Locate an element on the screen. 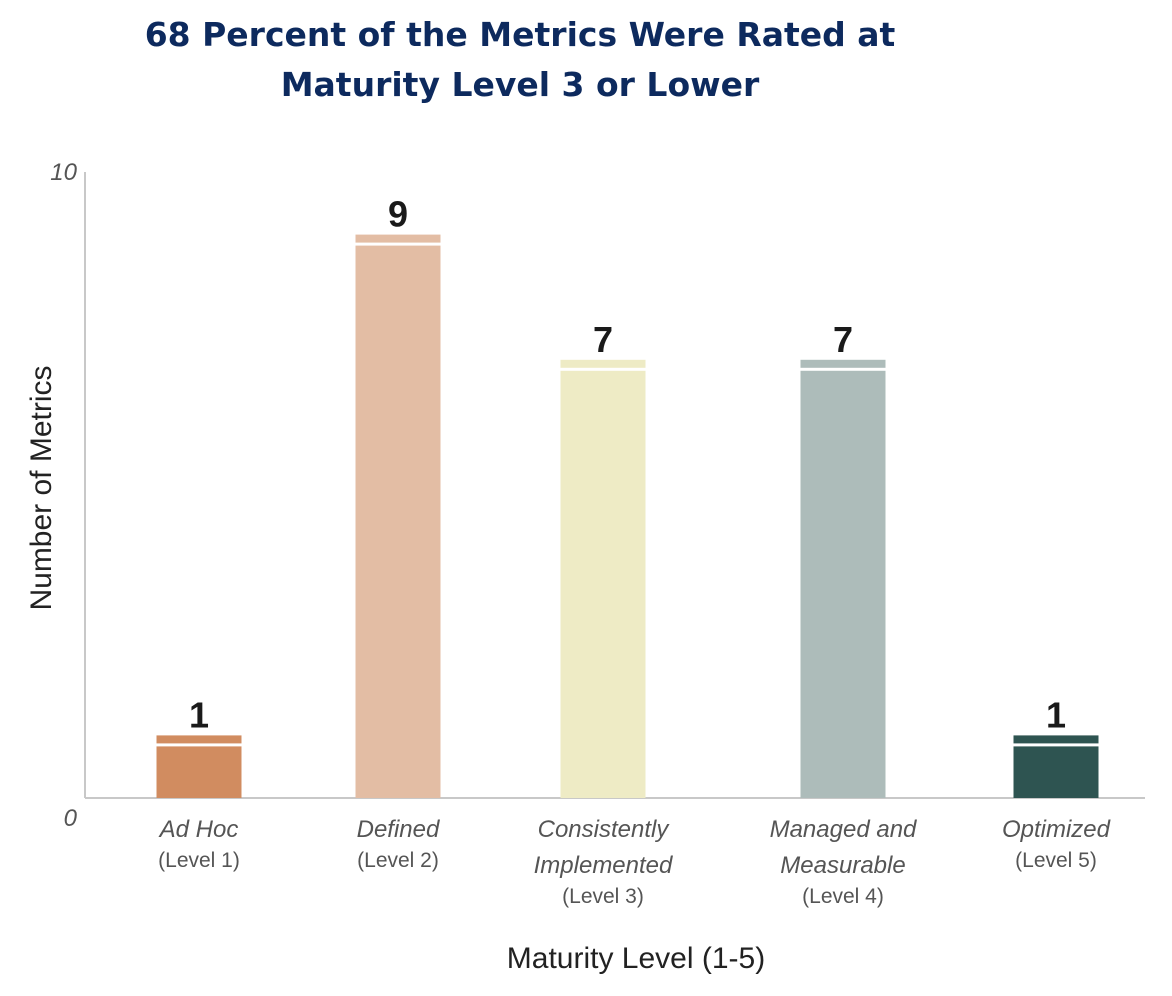  y-tick-label: 10 is located at coordinates (63, 172).